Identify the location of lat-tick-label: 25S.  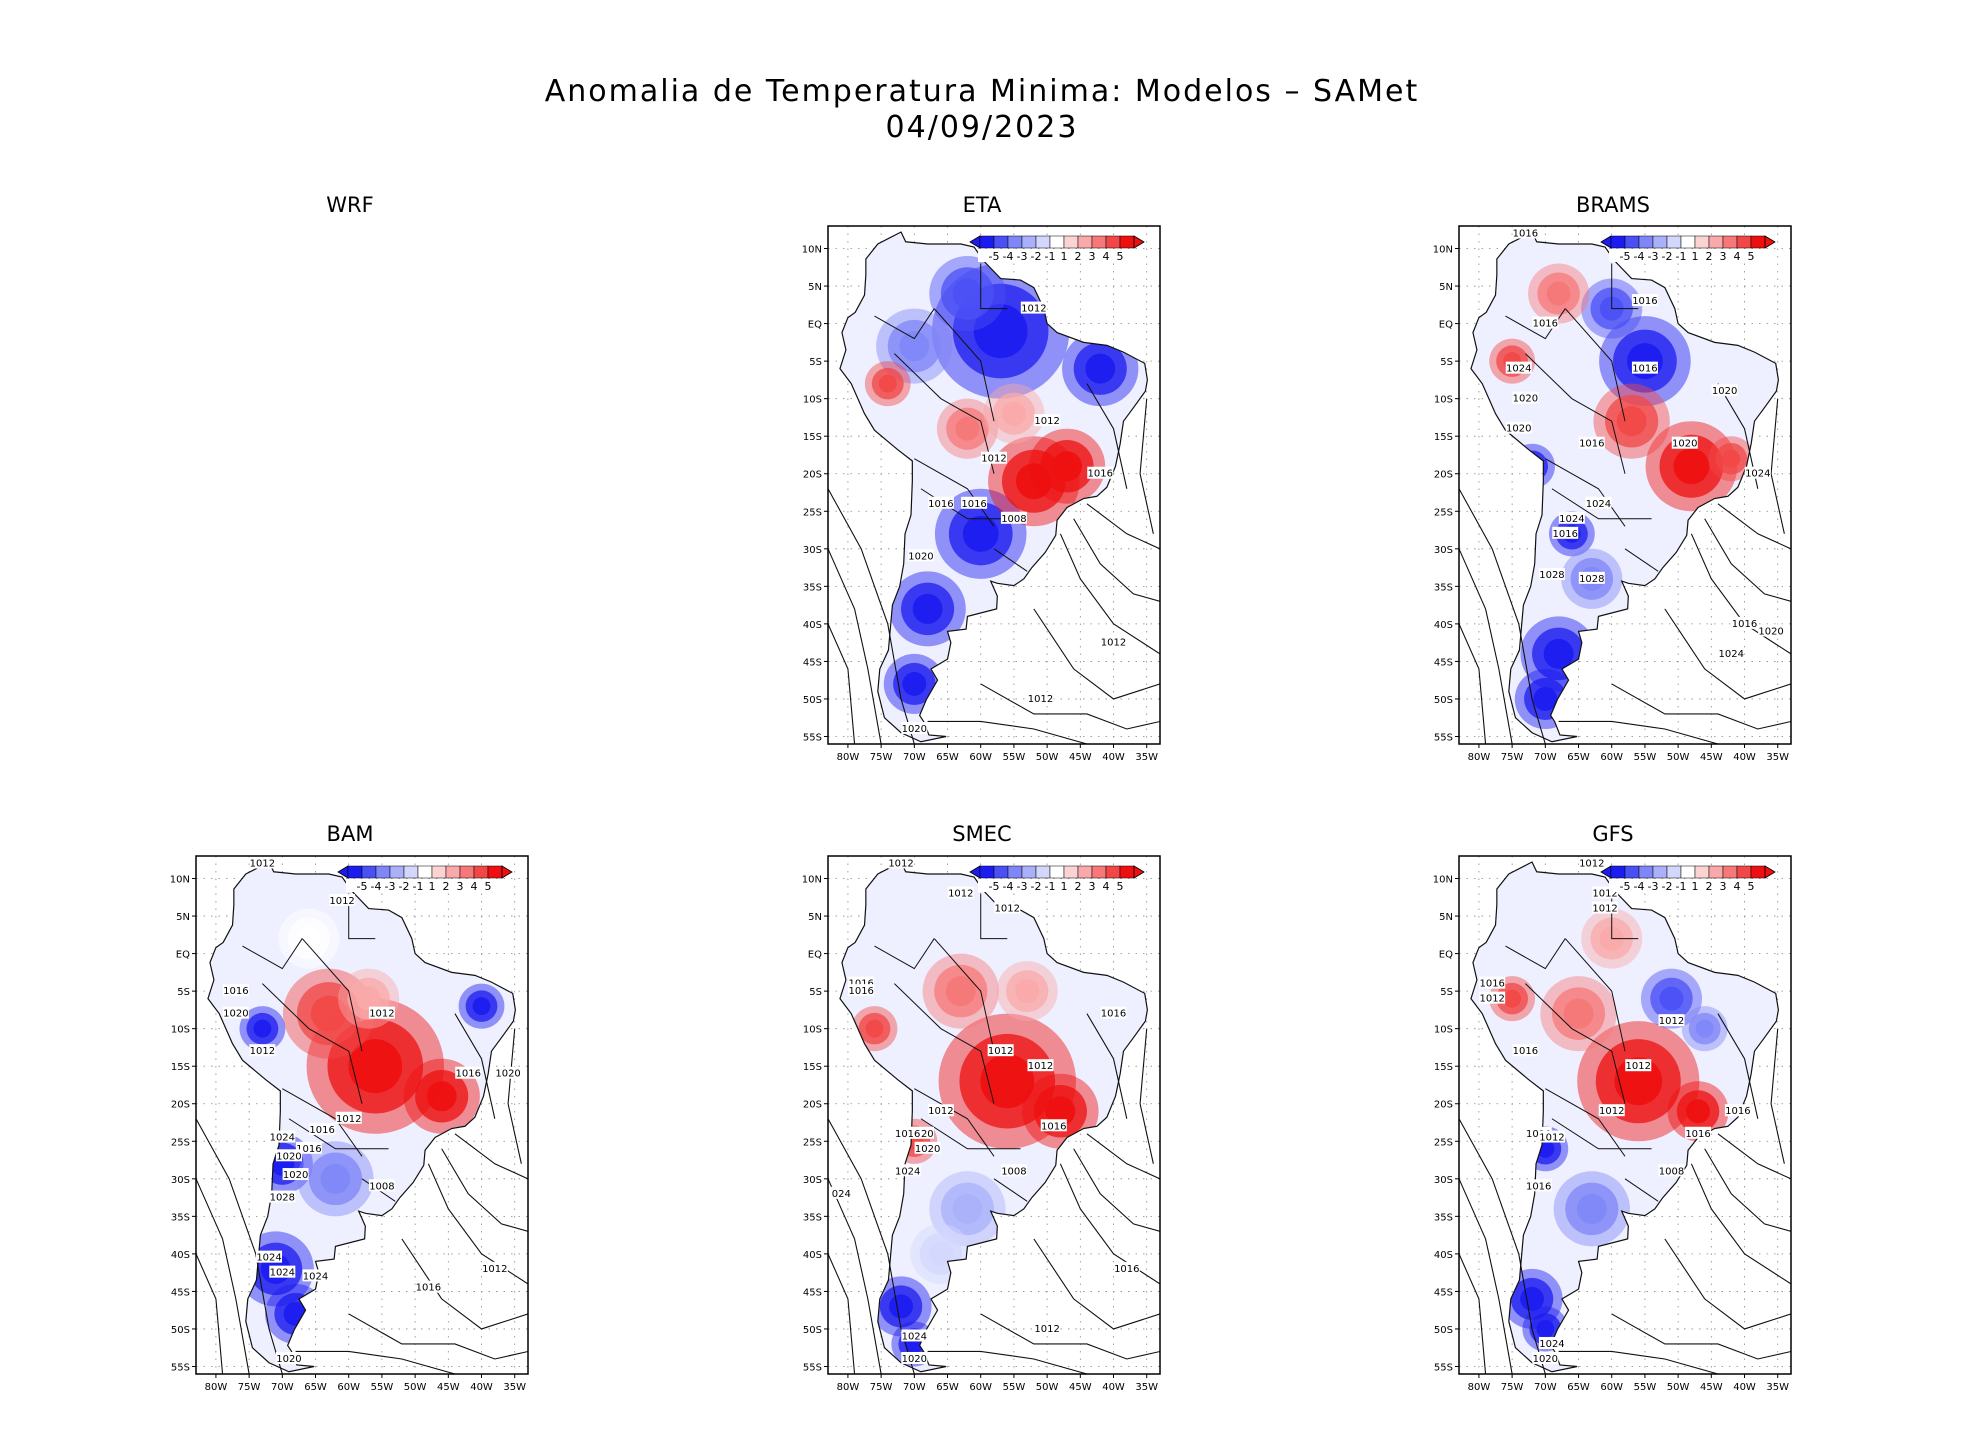
(180, 1142).